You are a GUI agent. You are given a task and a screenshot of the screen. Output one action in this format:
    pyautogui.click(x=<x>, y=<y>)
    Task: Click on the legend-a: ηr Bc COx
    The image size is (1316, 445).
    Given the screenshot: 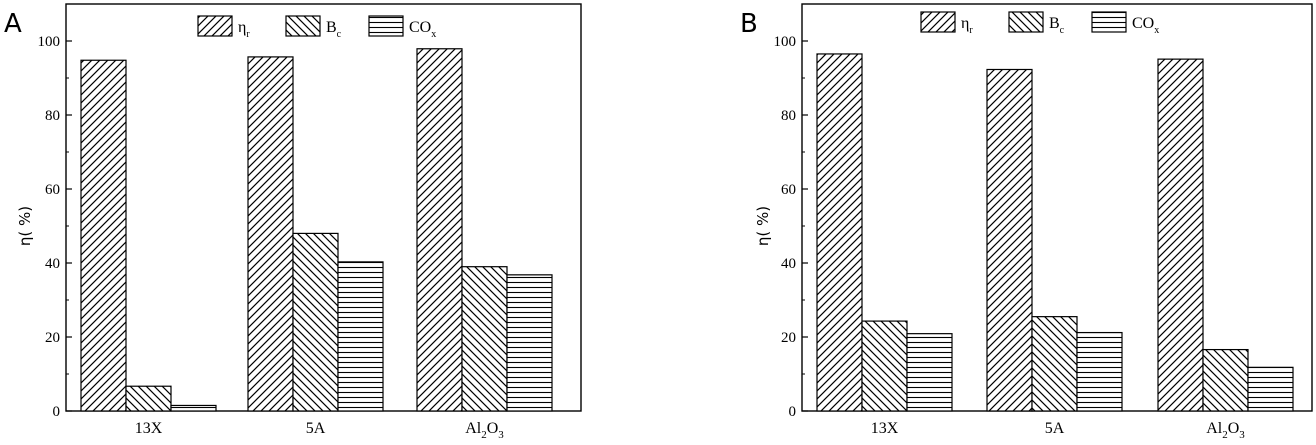 What is the action you would take?
    pyautogui.click(x=316, y=27)
    